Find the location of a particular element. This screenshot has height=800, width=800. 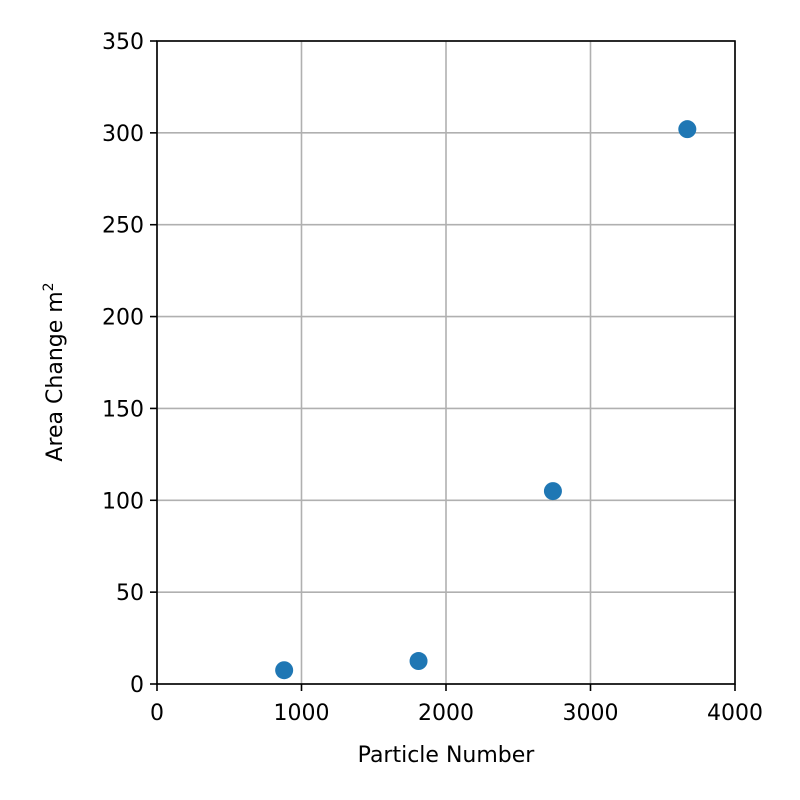

y-tick-label: 50 is located at coordinates (130, 593).